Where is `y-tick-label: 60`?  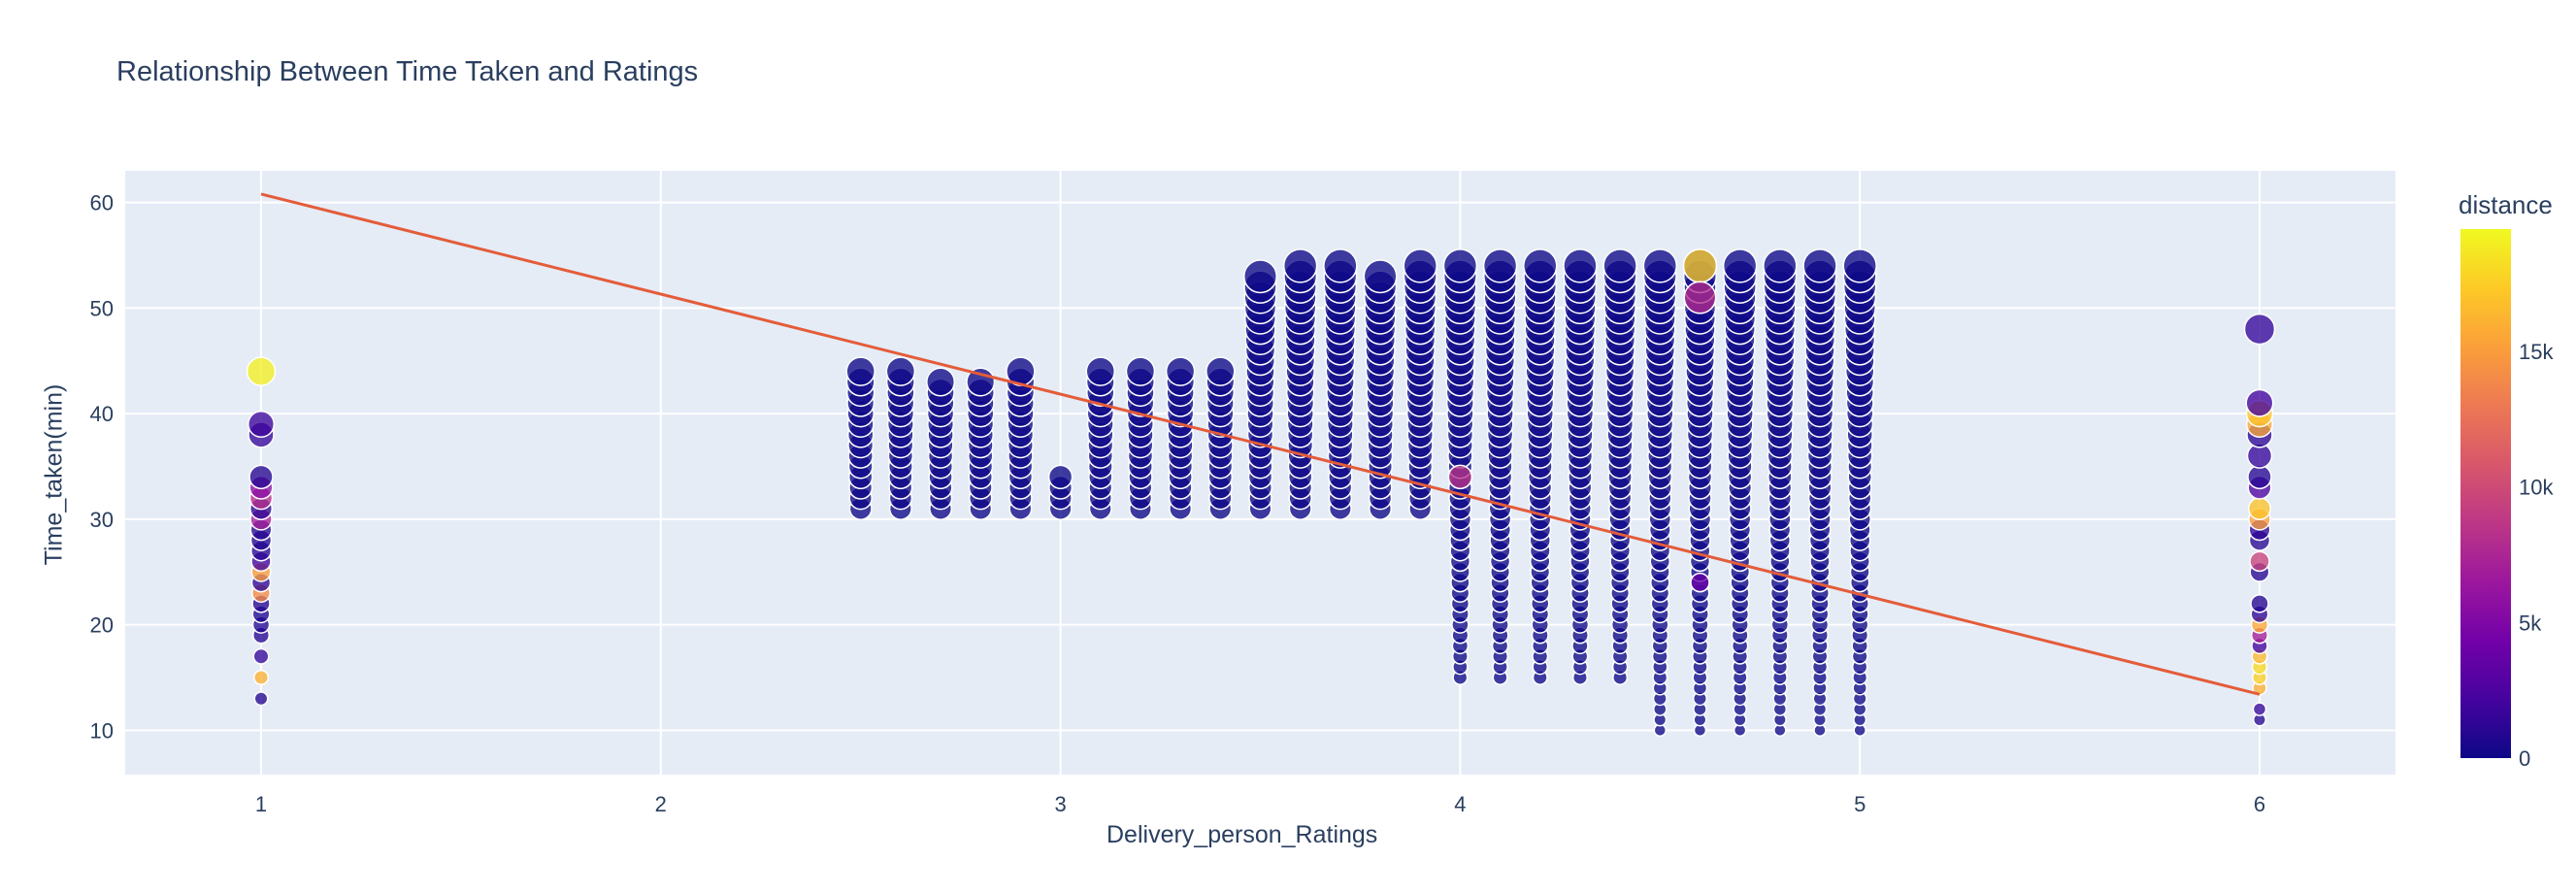 y-tick-label: 60 is located at coordinates (102, 203).